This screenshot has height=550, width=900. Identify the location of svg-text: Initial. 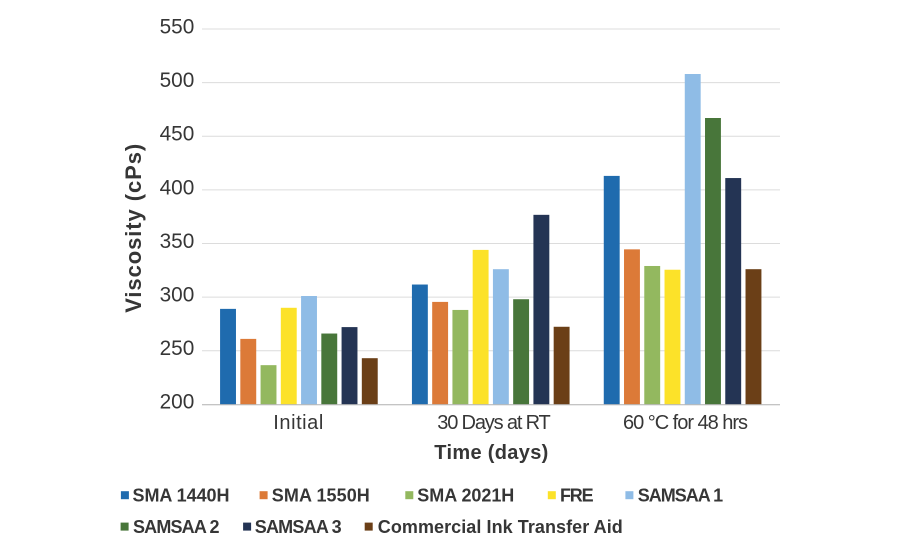
(298, 423).